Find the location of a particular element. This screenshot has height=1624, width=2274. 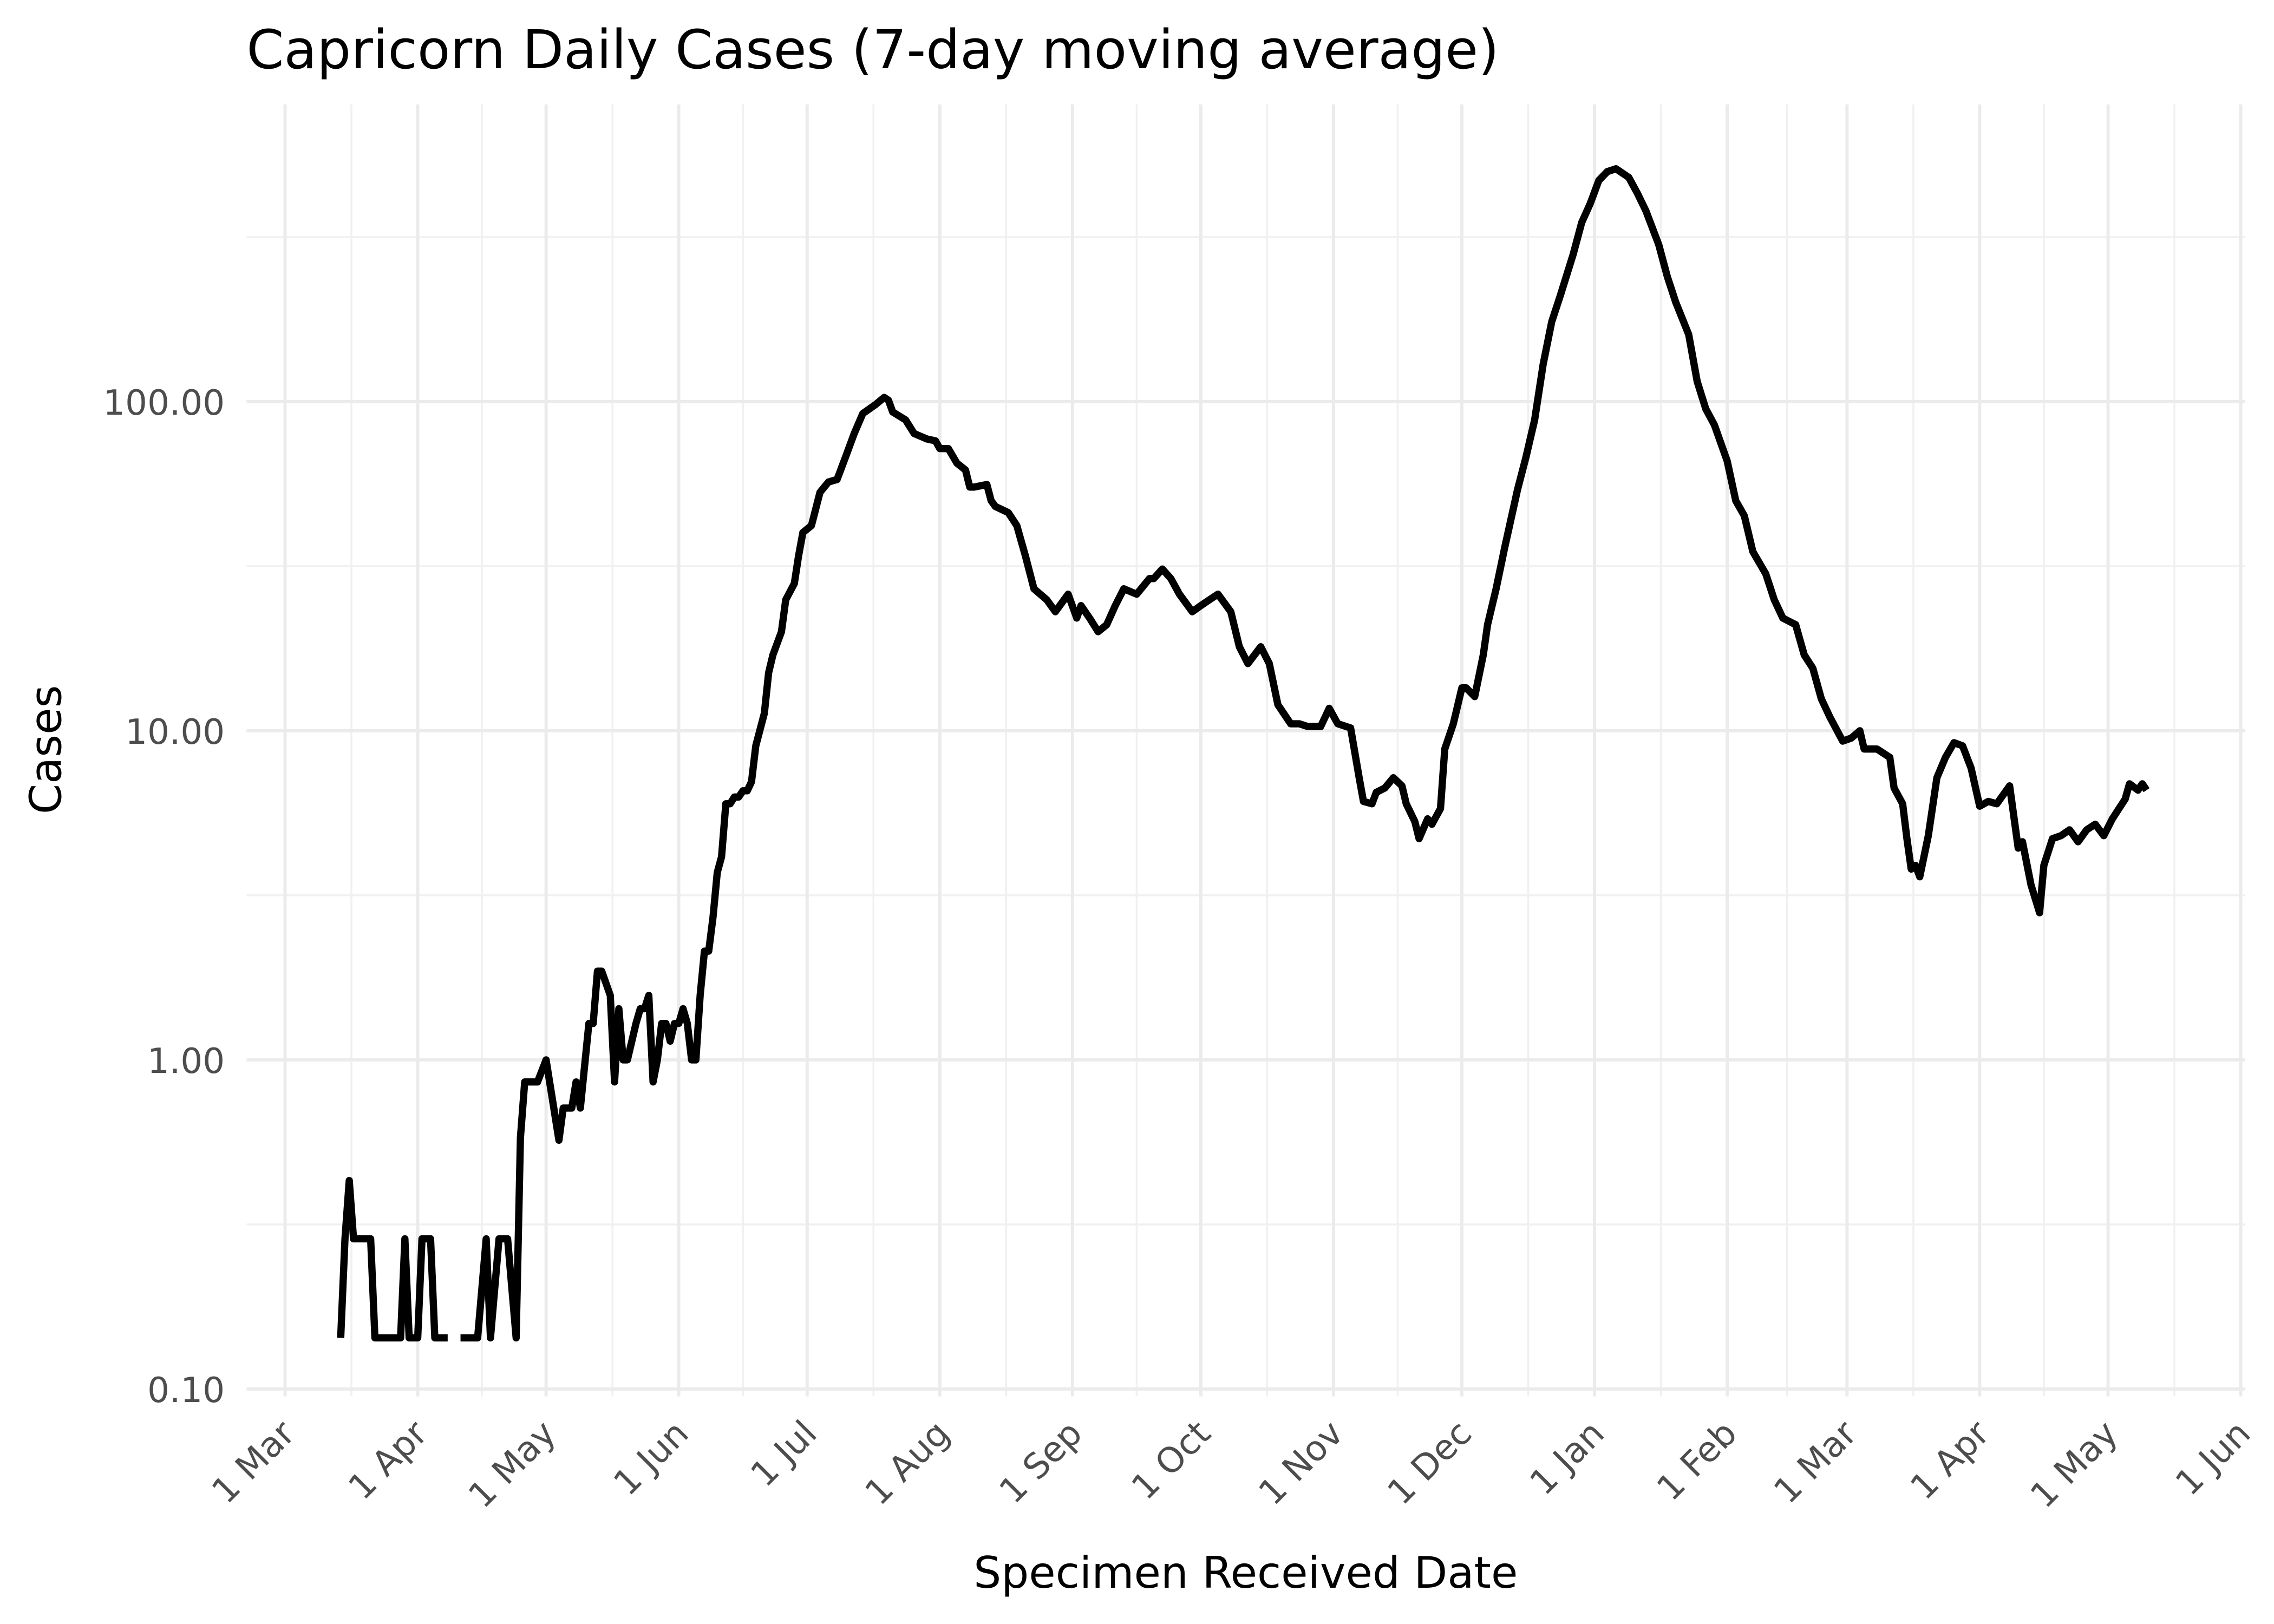

x-tick-label: 1 Sep is located at coordinates (1040, 1462).